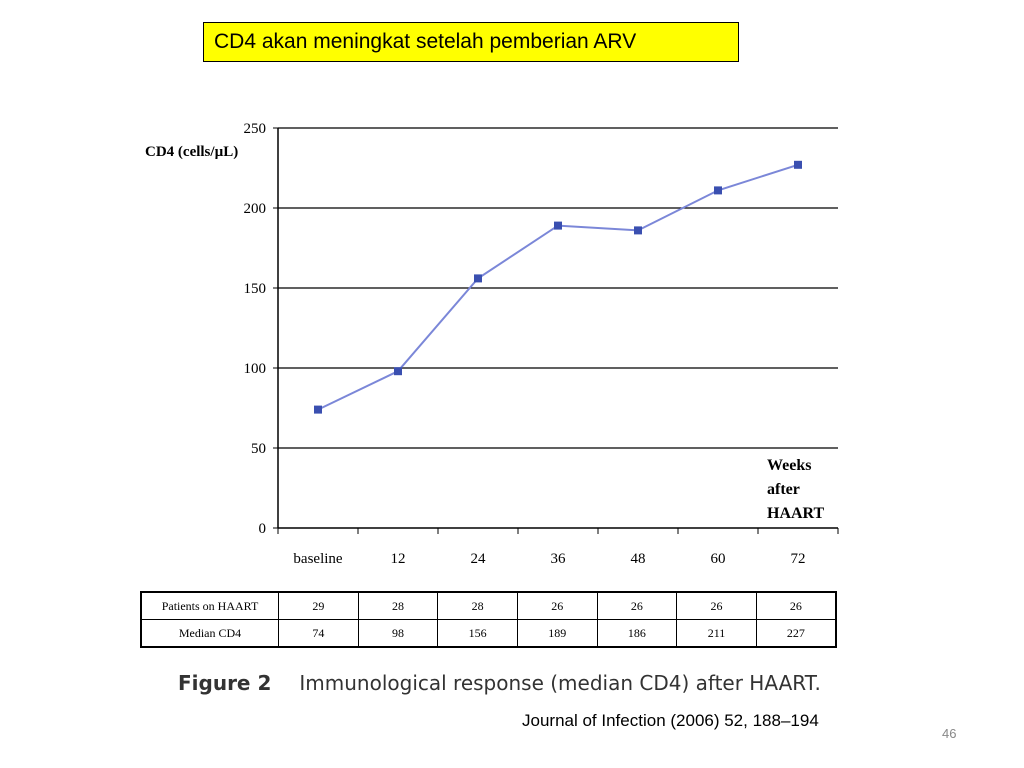 Image resolution: width=1024 pixels, height=768 pixels. I want to click on table-row: Patients on HAART 29 28 28 26 26 26 26, so click(488, 605).